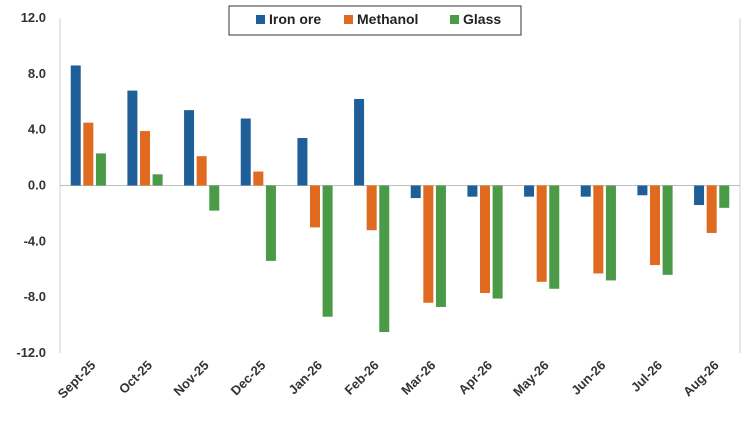 This screenshot has height=425, width=756. What do you see at coordinates (418, 378) in the screenshot?
I see `x-category-label: Mar-26` at bounding box center [418, 378].